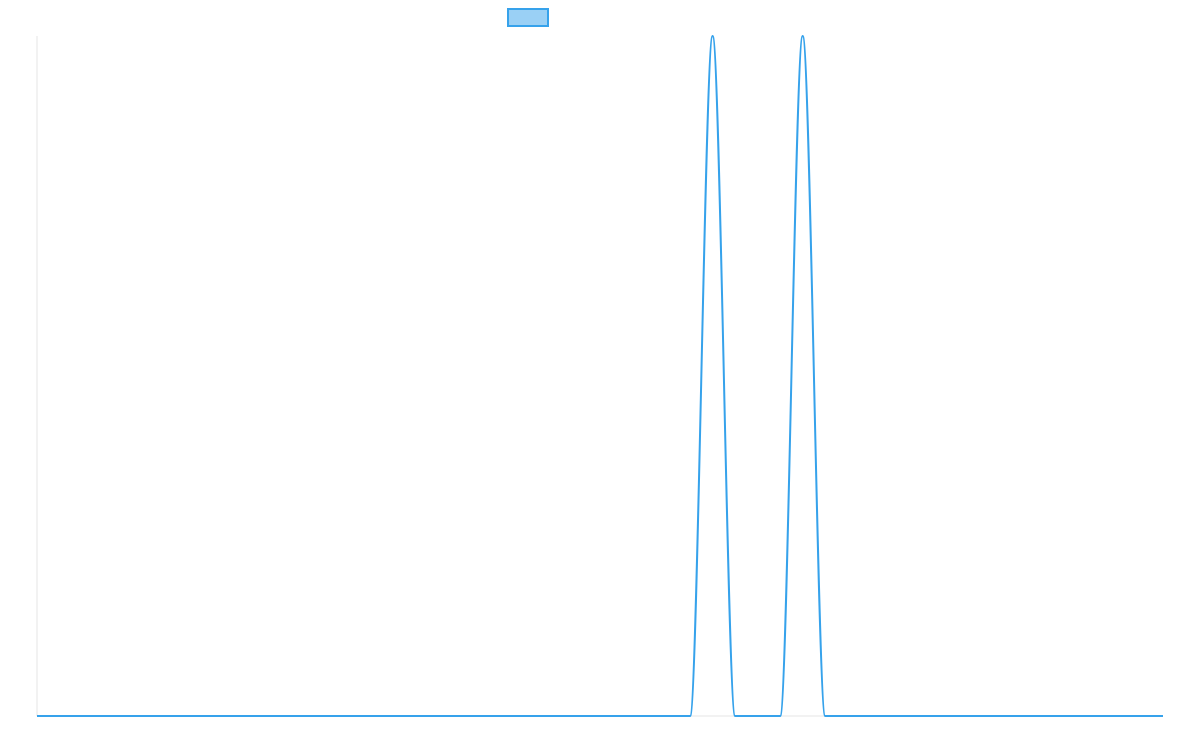  I want to click on legend-swatch, so click(528, 17).